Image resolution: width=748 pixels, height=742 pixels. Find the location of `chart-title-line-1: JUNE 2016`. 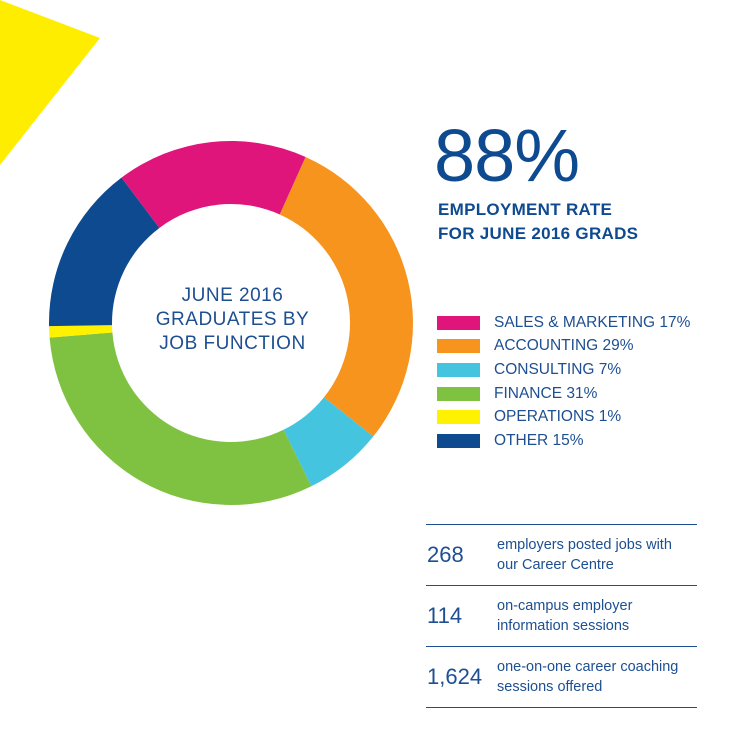

chart-title-line-1: JUNE 2016 is located at coordinates (232, 295).